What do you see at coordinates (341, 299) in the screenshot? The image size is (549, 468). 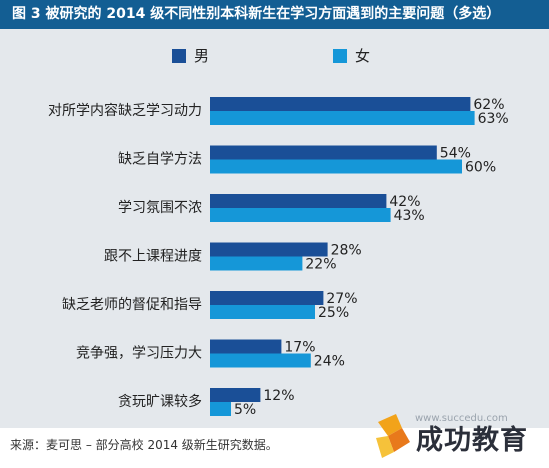 I see `data-label-male: 27%` at bounding box center [341, 299].